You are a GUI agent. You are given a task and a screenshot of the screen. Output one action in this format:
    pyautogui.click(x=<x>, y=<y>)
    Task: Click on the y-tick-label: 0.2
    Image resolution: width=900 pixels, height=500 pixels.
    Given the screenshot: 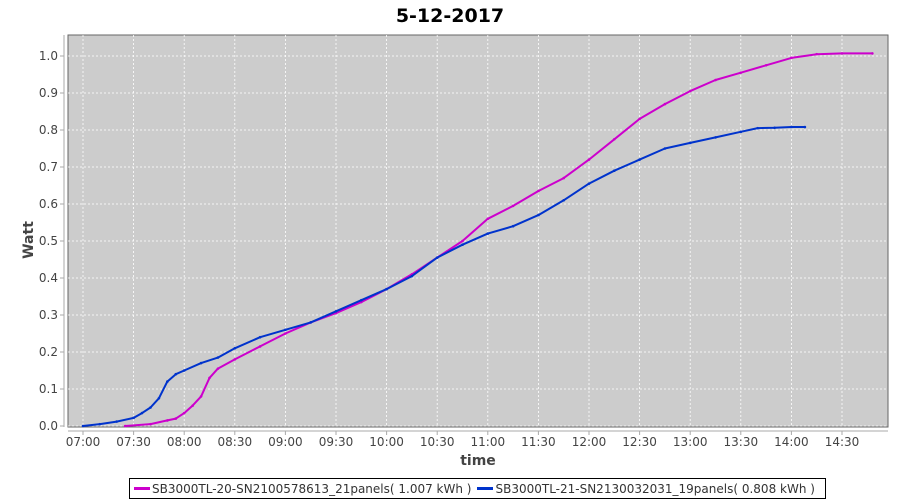 What is the action you would take?
    pyautogui.click(x=48, y=352)
    